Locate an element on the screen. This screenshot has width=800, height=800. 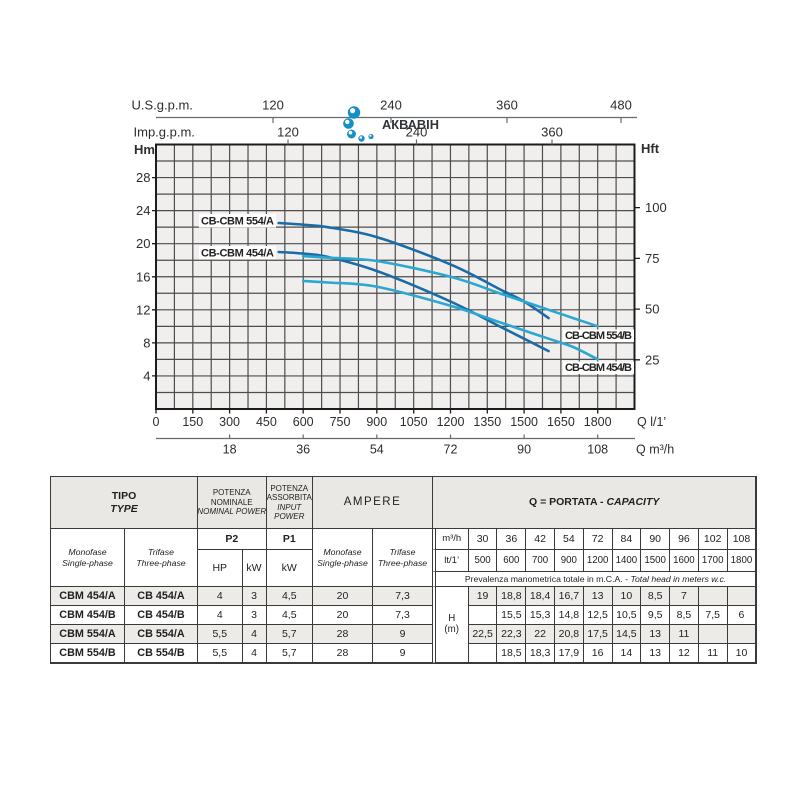
svg-text: Q m³/h is located at coordinates (655, 450).